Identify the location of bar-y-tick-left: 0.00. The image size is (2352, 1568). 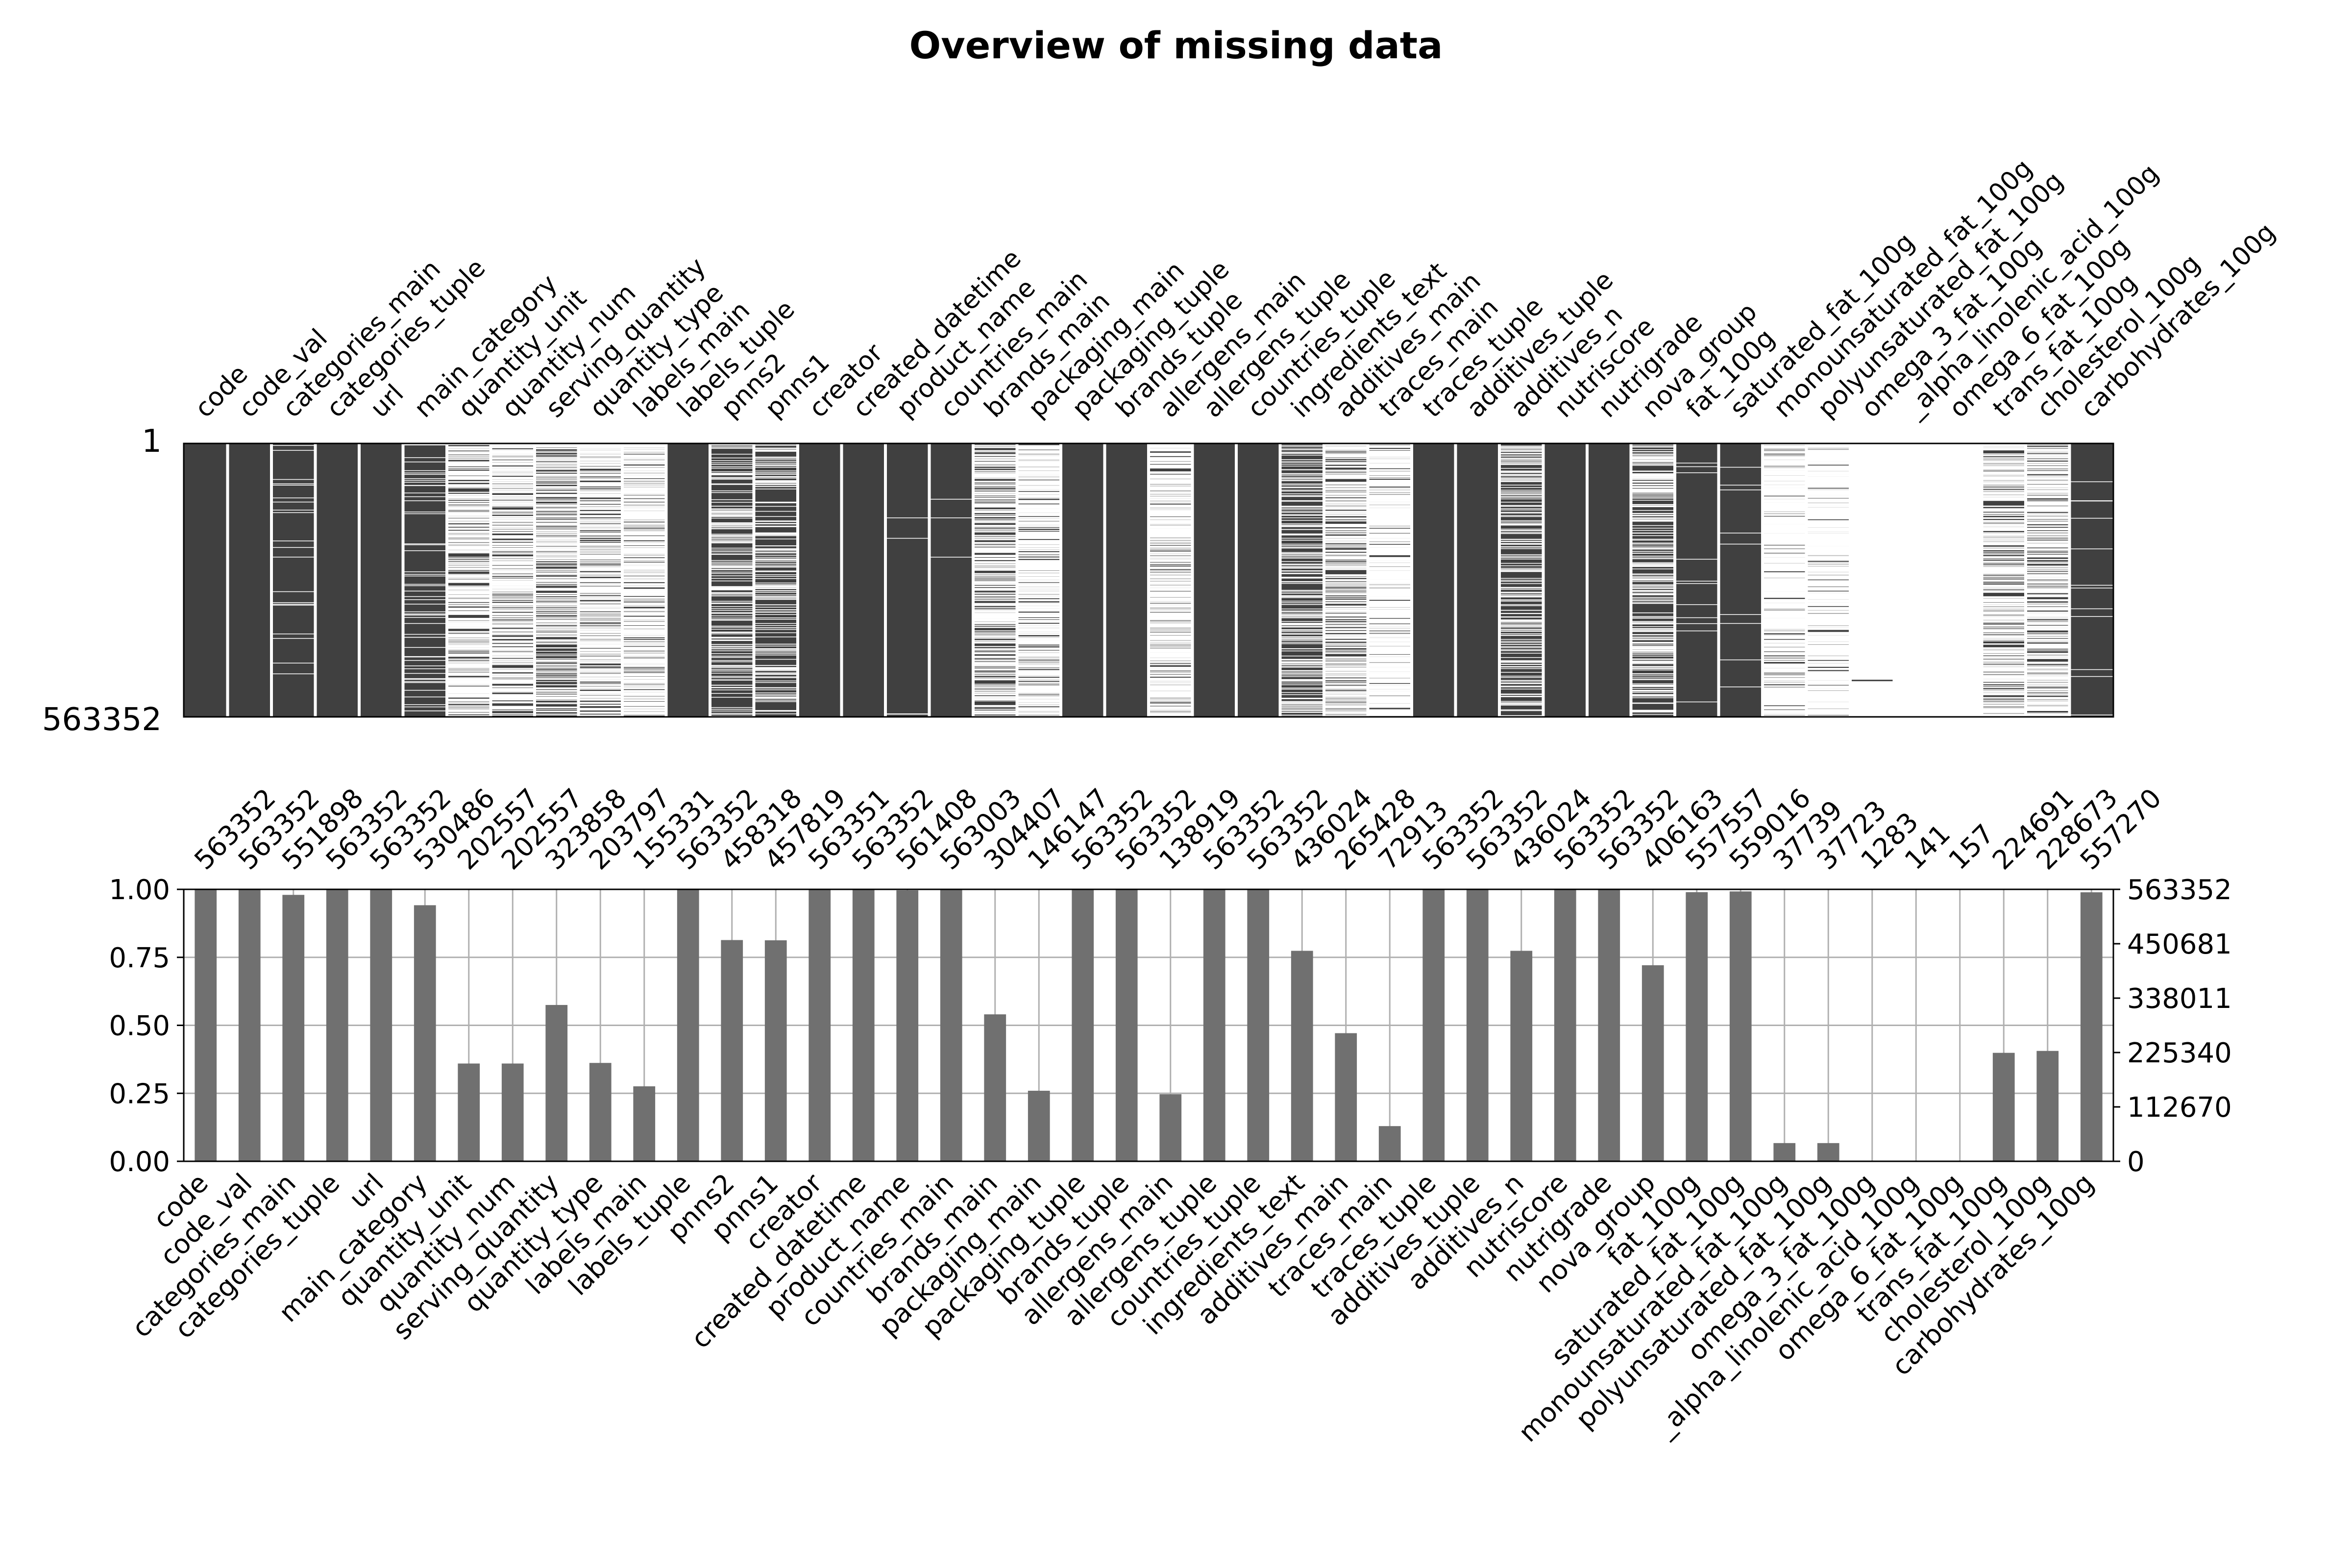
(139, 1162).